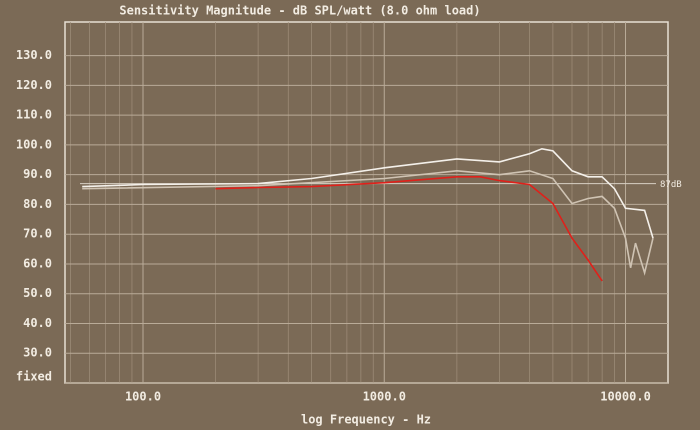  What do you see at coordinates (671, 185) in the screenshot?
I see `reference-label: 87dB` at bounding box center [671, 185].